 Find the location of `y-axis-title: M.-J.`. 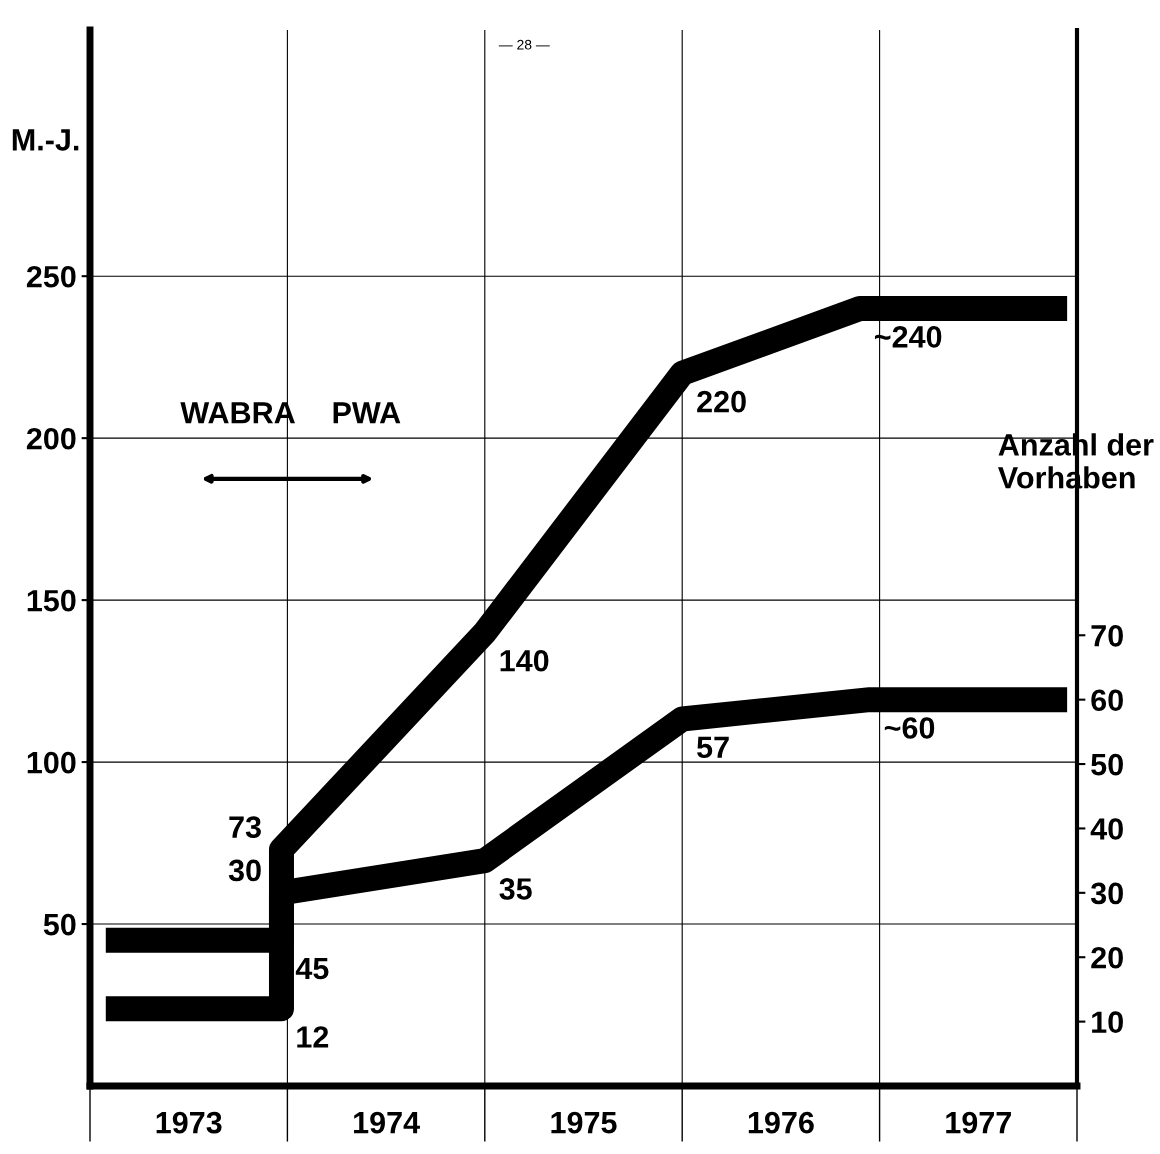

y-axis-title: M.-J. is located at coordinates (45, 140).